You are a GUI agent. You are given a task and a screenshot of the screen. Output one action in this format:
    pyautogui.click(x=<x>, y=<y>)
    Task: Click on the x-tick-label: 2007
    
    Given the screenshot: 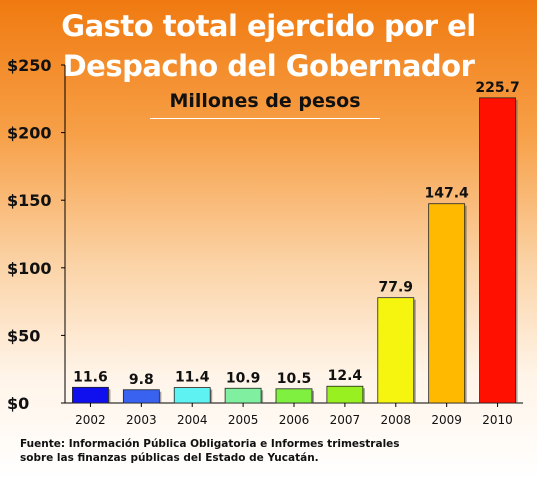 What is the action you would take?
    pyautogui.click(x=345, y=420)
    